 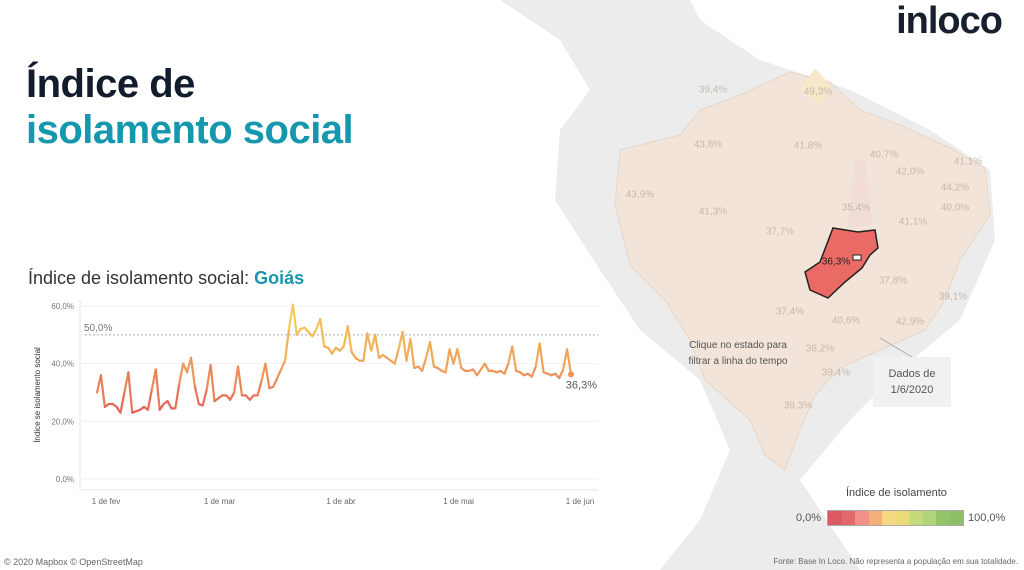 I want to click on y-tick-label: 0,0%, so click(x=65, y=479).